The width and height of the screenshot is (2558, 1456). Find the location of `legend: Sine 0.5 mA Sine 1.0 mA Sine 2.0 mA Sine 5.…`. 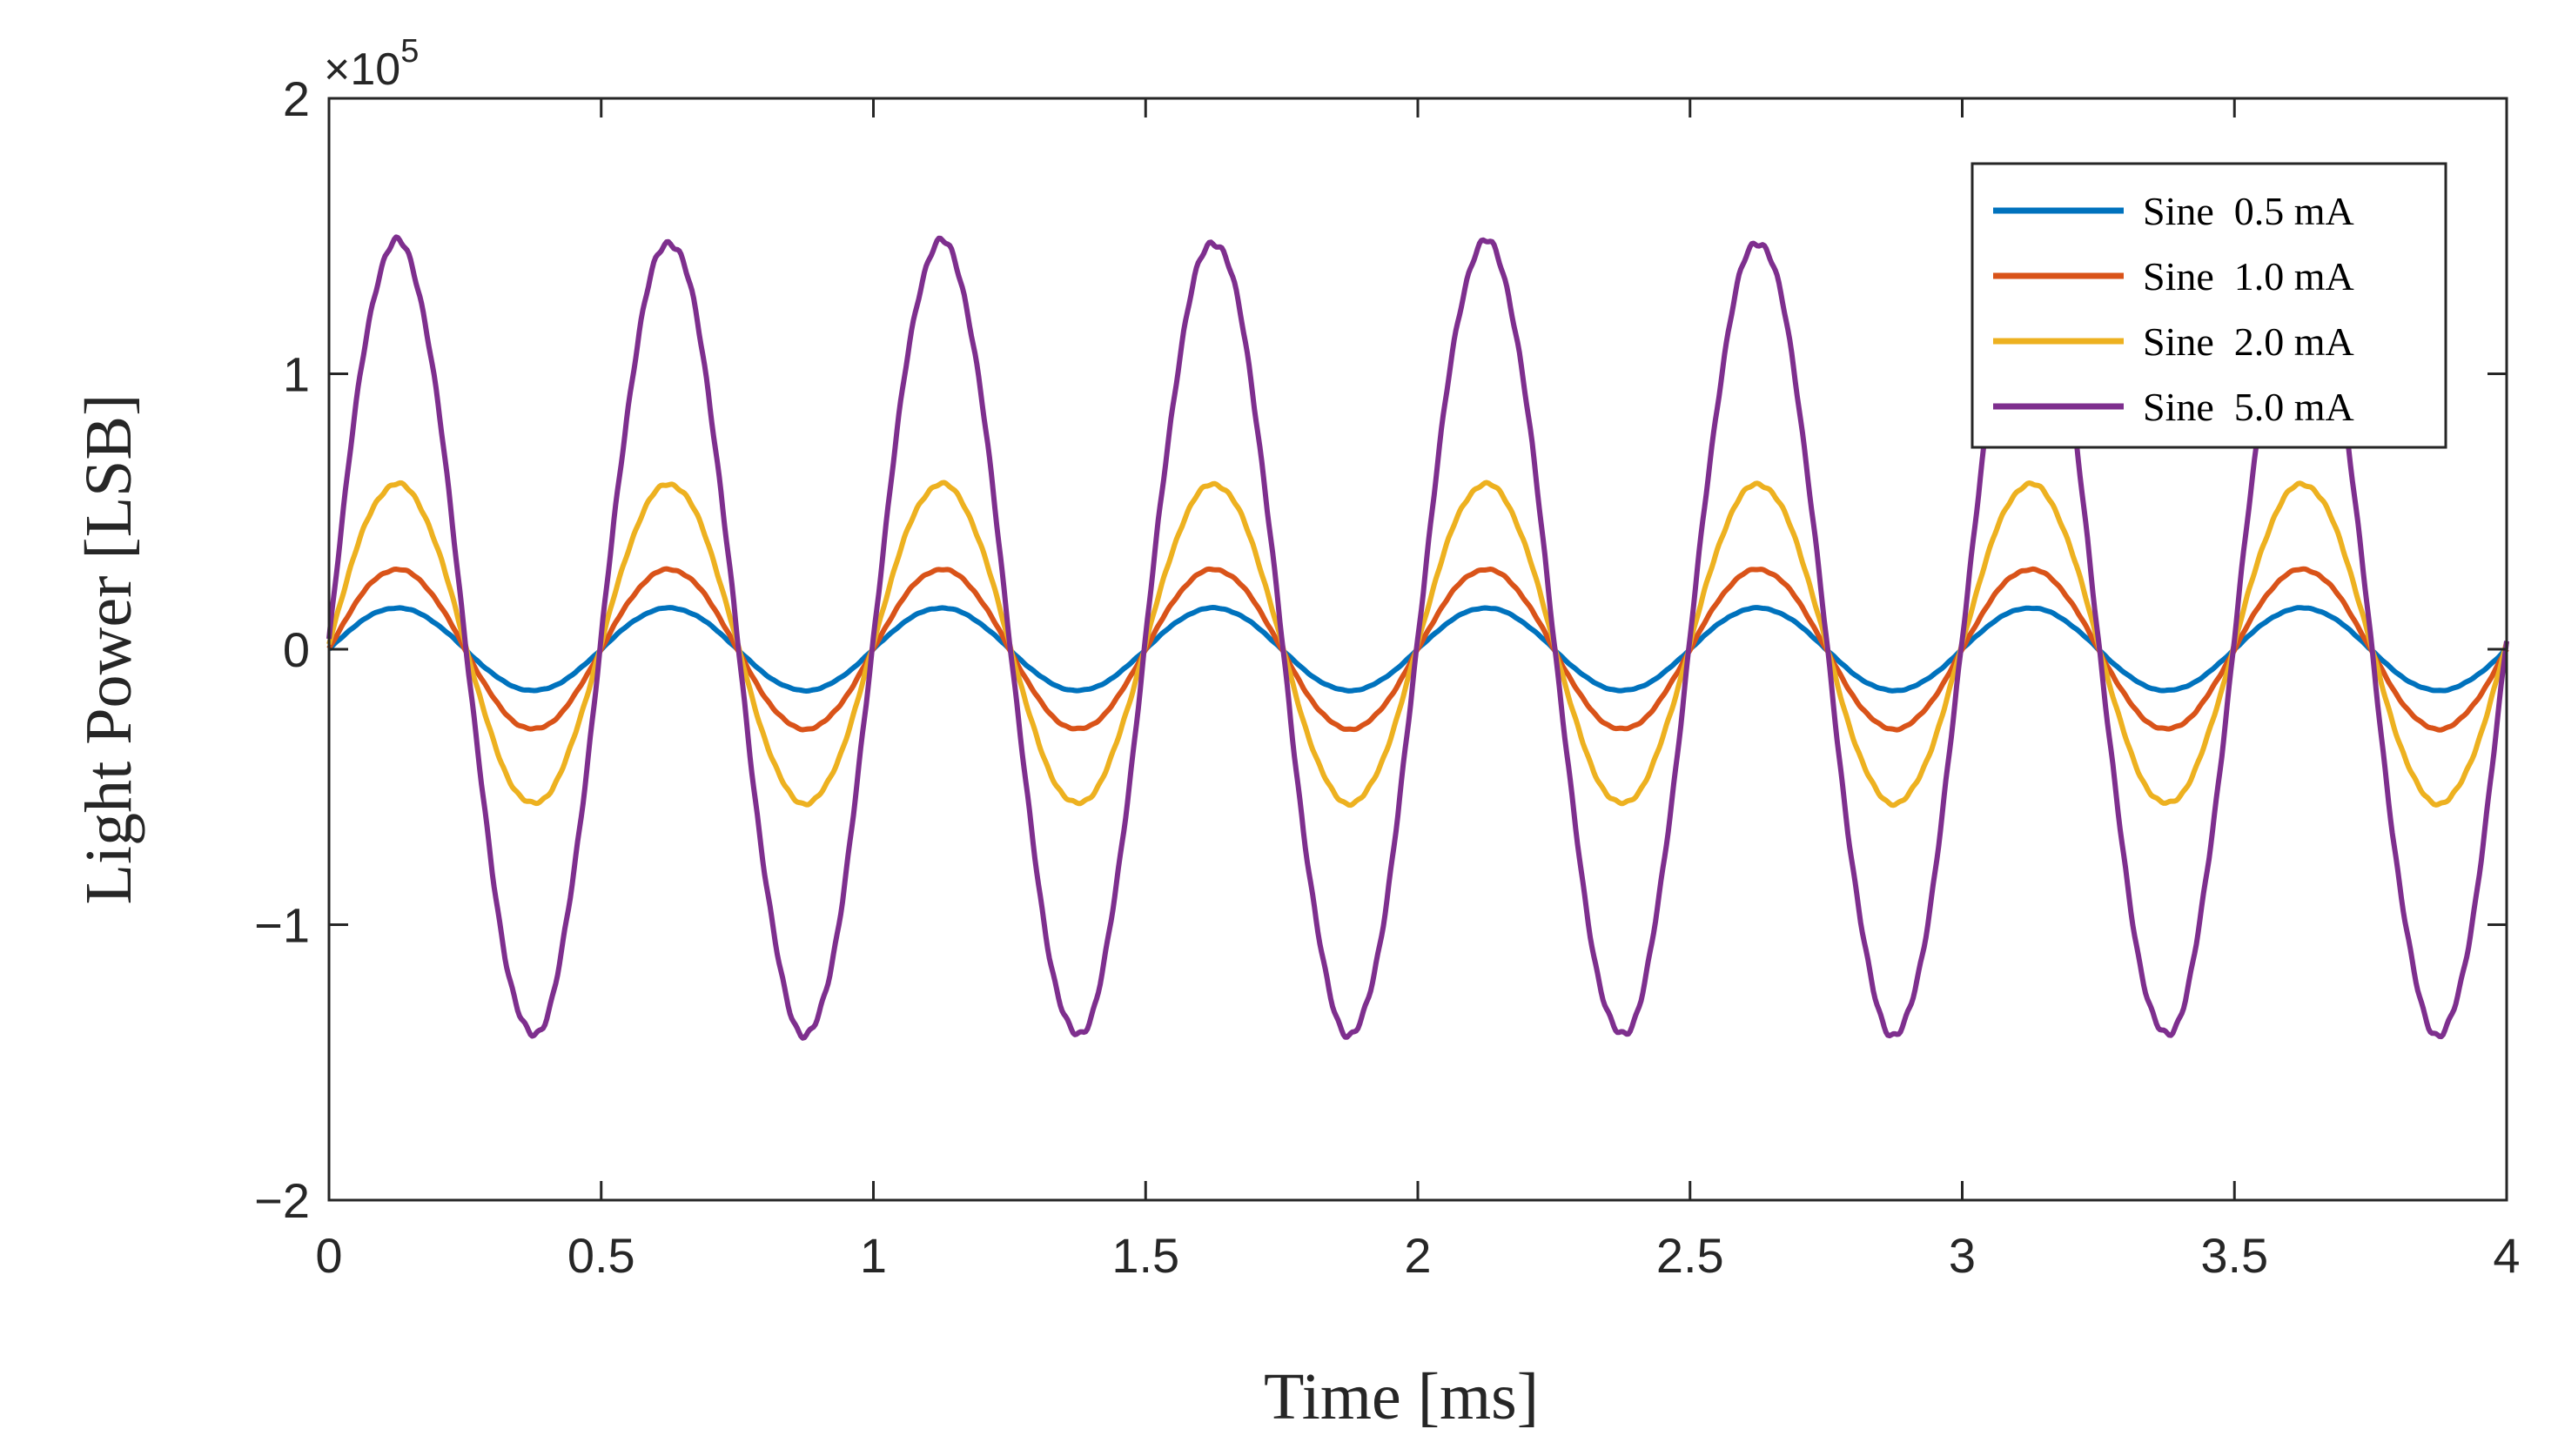

legend: Sine 0.5 mA Sine 1.0 mA Sine 2.0 mA Sine 5.… is located at coordinates (2209, 305).